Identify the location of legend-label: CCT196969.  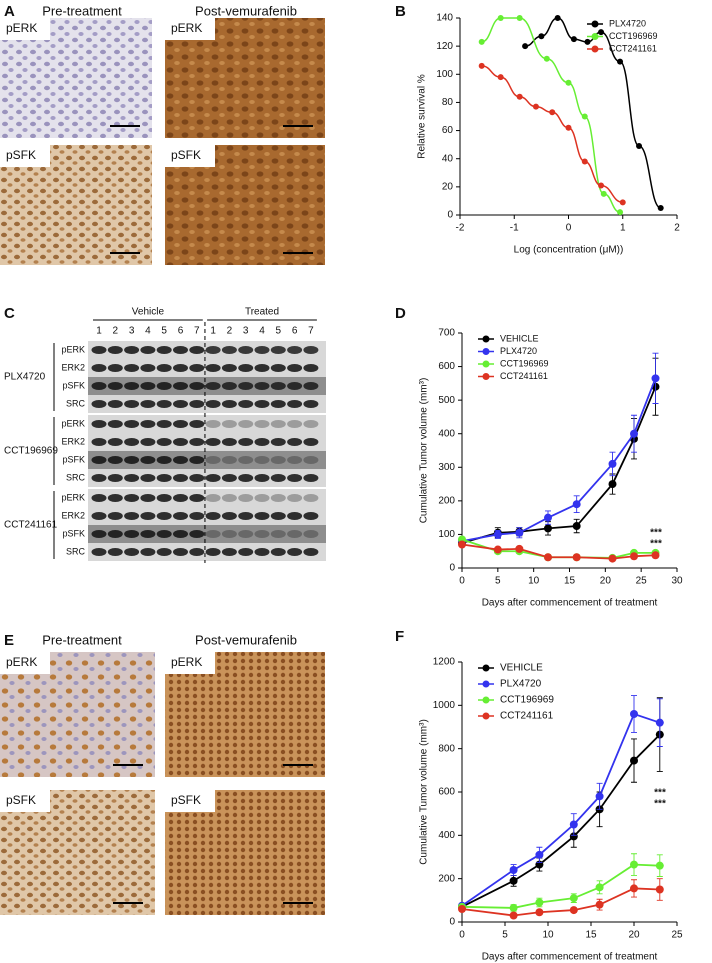
(527, 700).